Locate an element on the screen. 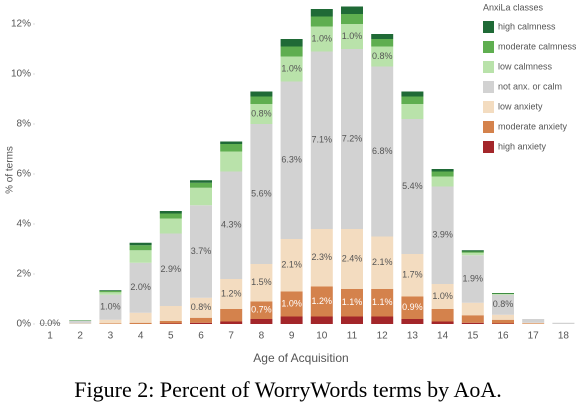 Image resolution: width=576 pixels, height=407 pixels. value-label: 1.7% is located at coordinates (412, 275).